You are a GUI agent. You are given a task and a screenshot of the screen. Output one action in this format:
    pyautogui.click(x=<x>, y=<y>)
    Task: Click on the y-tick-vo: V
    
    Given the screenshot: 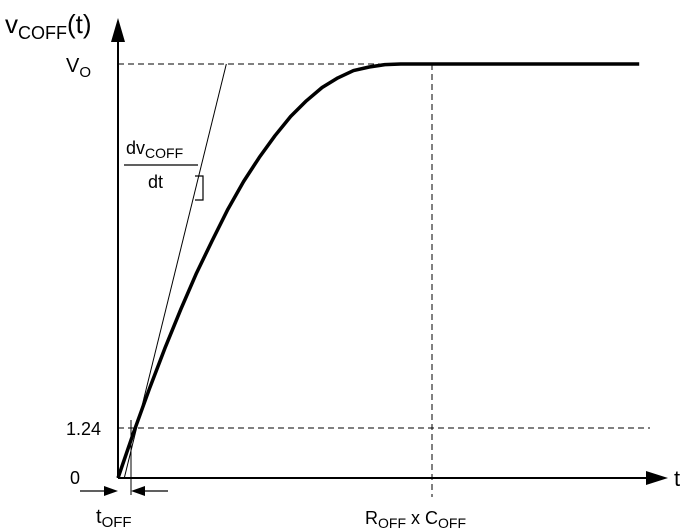 What is the action you would take?
    pyautogui.click(x=73, y=66)
    